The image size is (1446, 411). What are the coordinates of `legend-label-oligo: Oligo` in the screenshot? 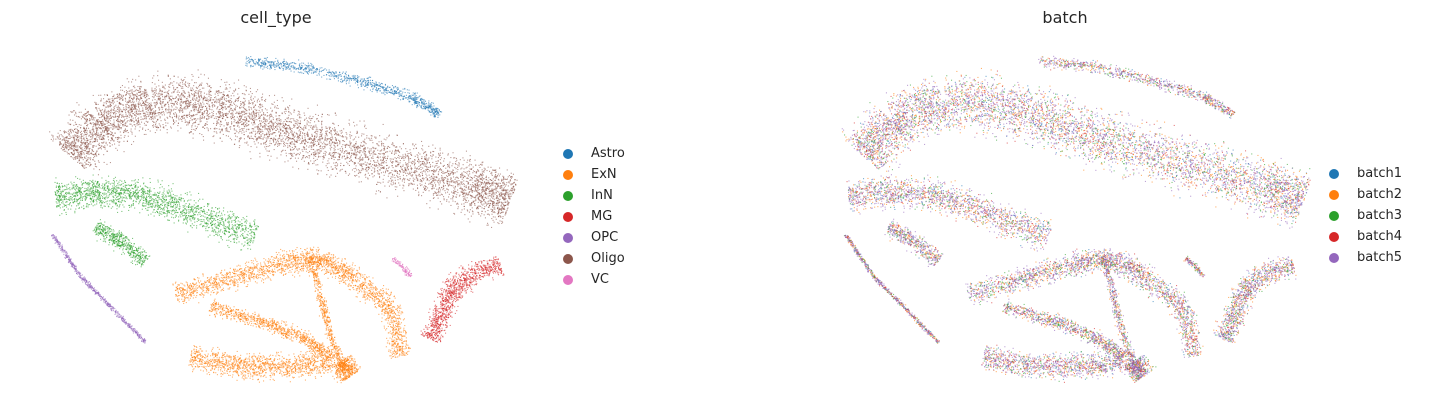 It's located at (608, 258).